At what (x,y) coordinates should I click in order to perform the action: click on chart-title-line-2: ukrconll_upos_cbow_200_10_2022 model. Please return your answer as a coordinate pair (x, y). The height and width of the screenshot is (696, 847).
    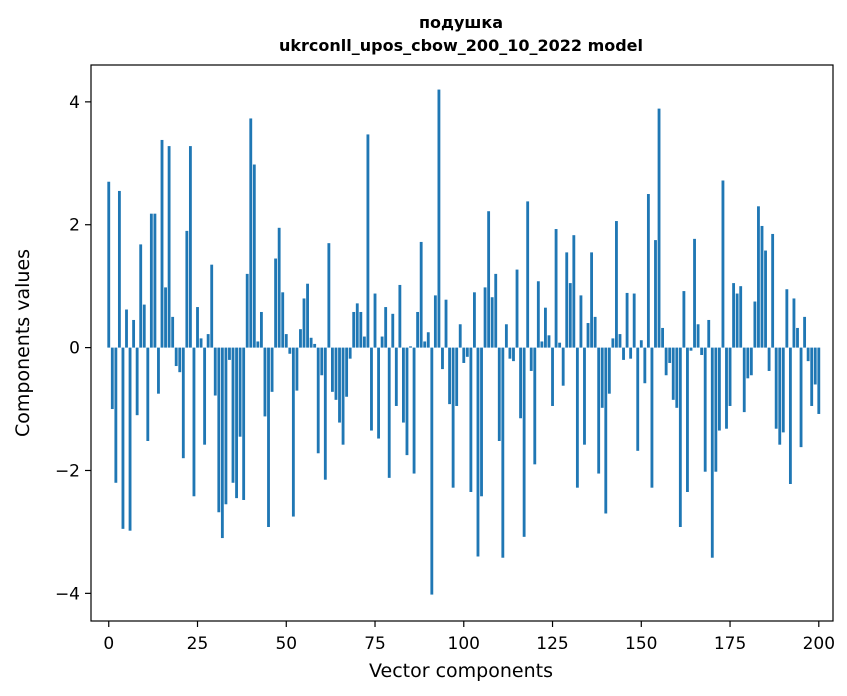
    Looking at the image, I should click on (461, 45).